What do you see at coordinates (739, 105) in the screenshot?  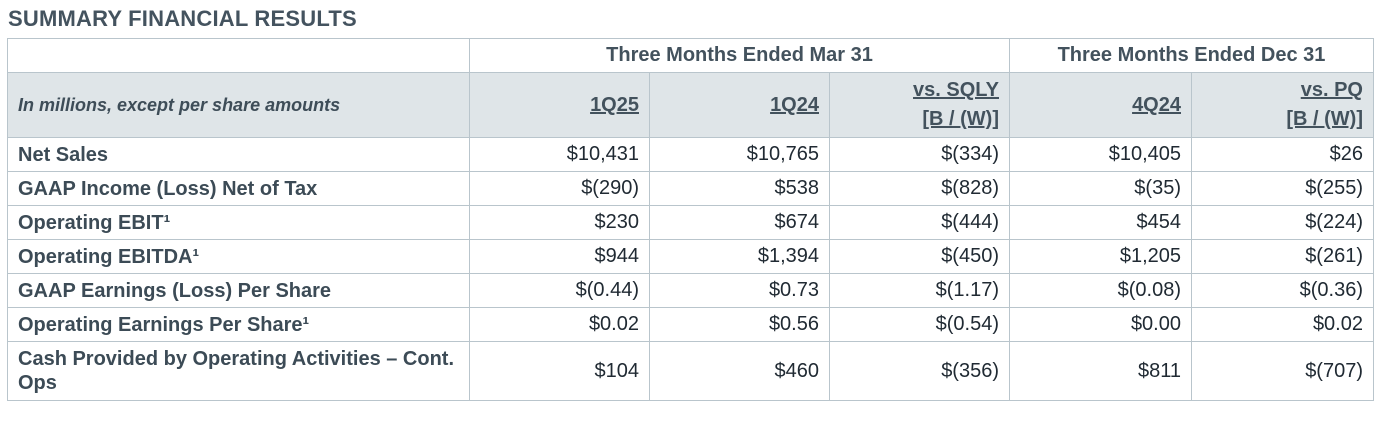 I see `column-header-1q24: 1Q24` at bounding box center [739, 105].